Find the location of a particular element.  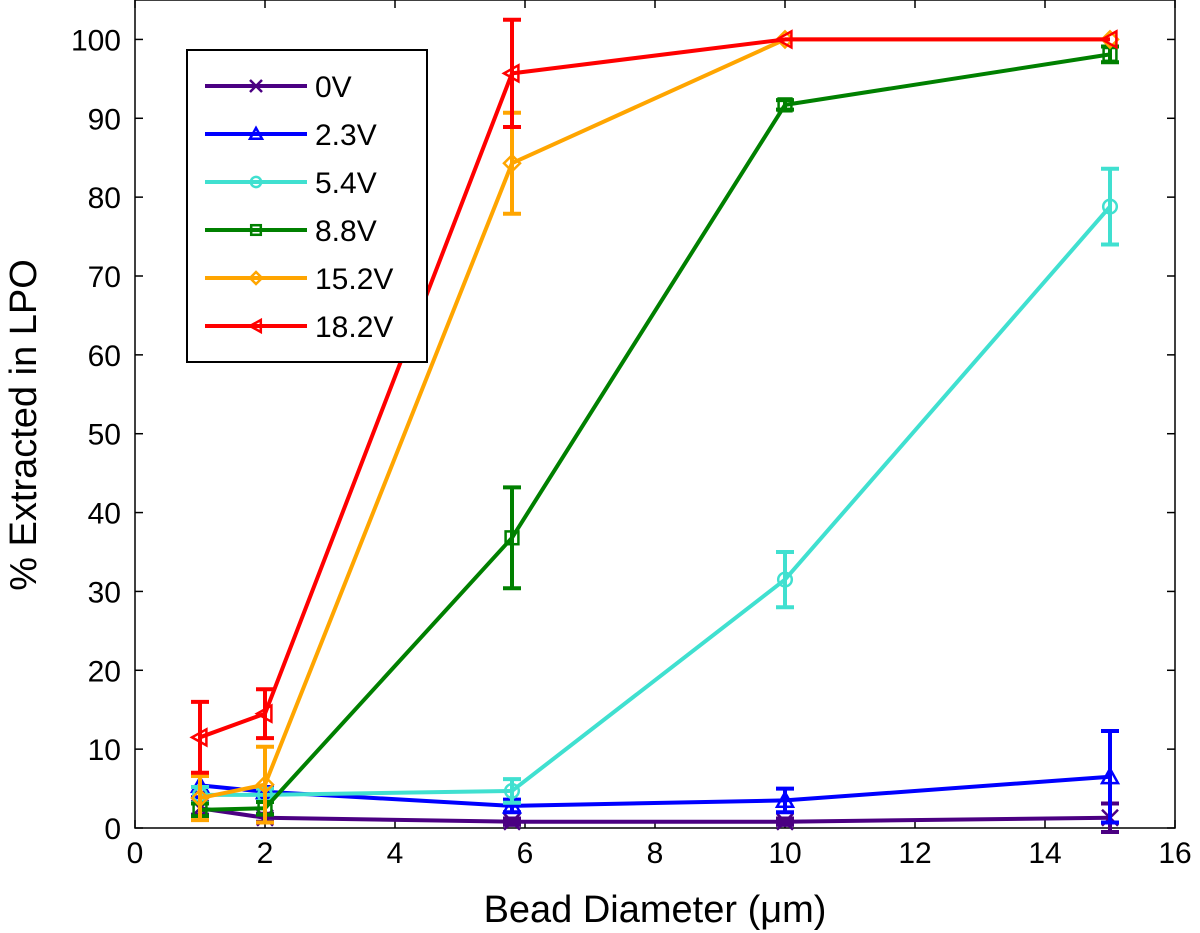

x-tick-label: 14 is located at coordinates (1044, 853).